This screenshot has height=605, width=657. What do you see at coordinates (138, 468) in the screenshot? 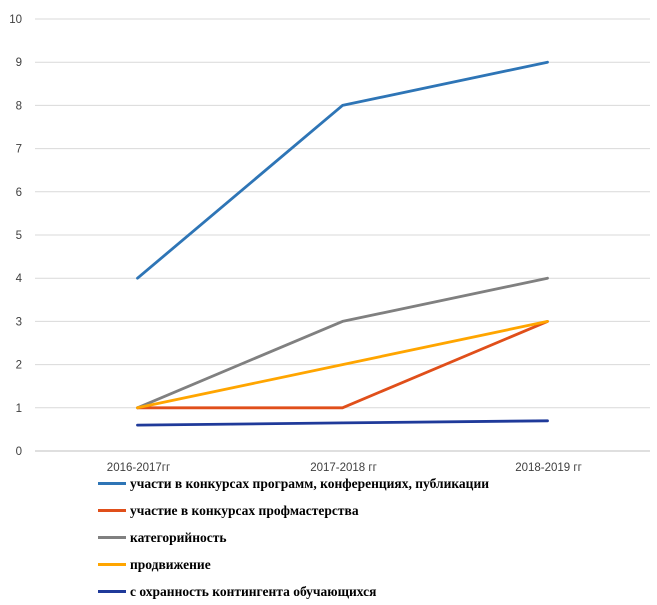
I see `x-tick-label: 2016-2017гг` at bounding box center [138, 468].